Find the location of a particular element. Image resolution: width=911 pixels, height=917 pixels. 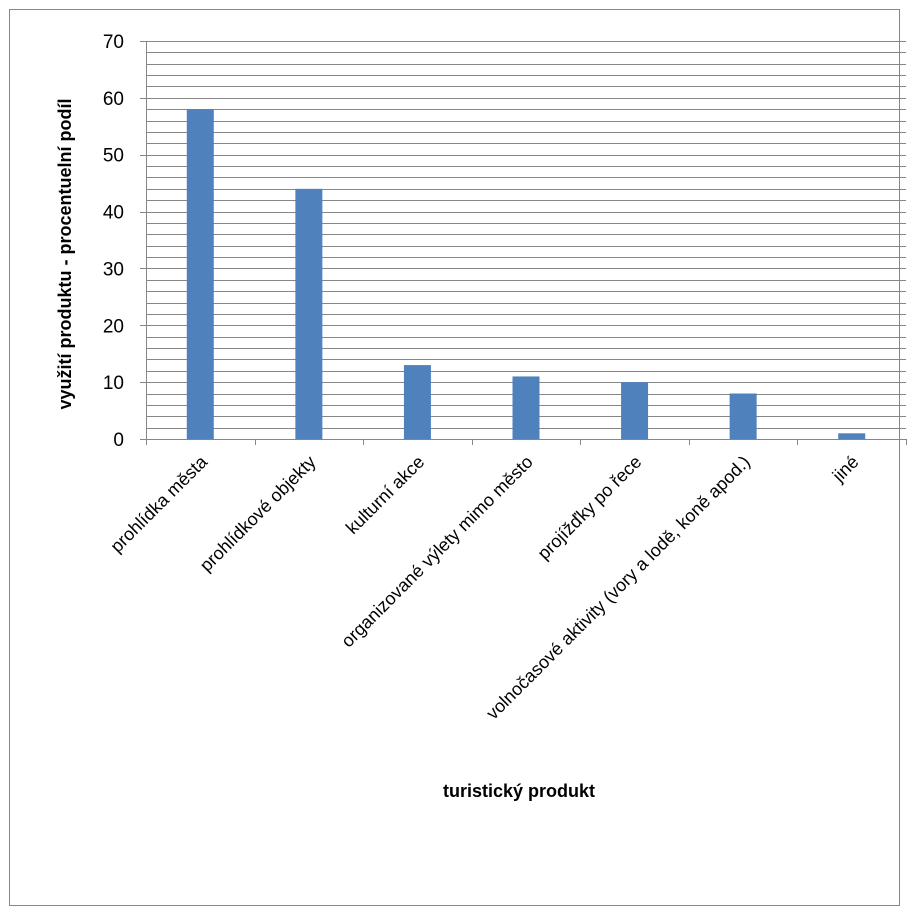

y-tick-label: 10 is located at coordinates (113, 383).